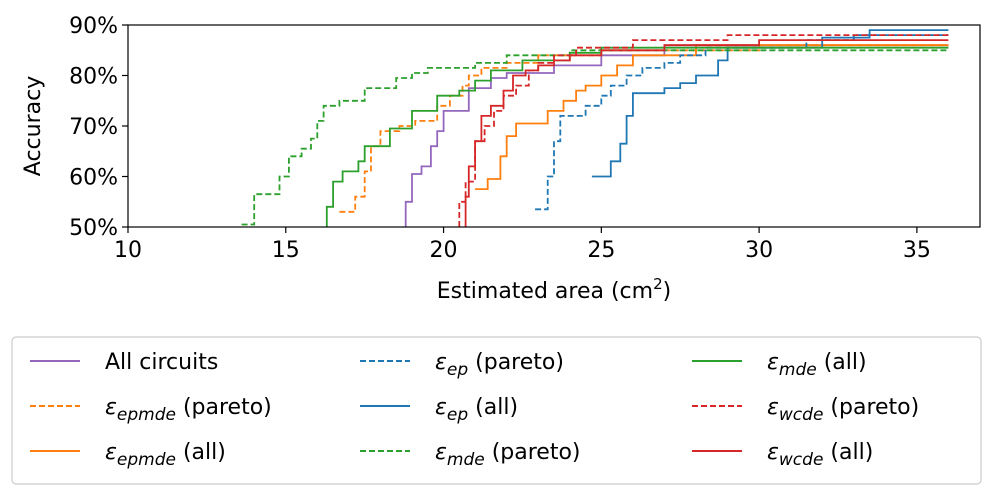 The image size is (997, 497). I want to click on y-tick-label: 80%, so click(93, 77).